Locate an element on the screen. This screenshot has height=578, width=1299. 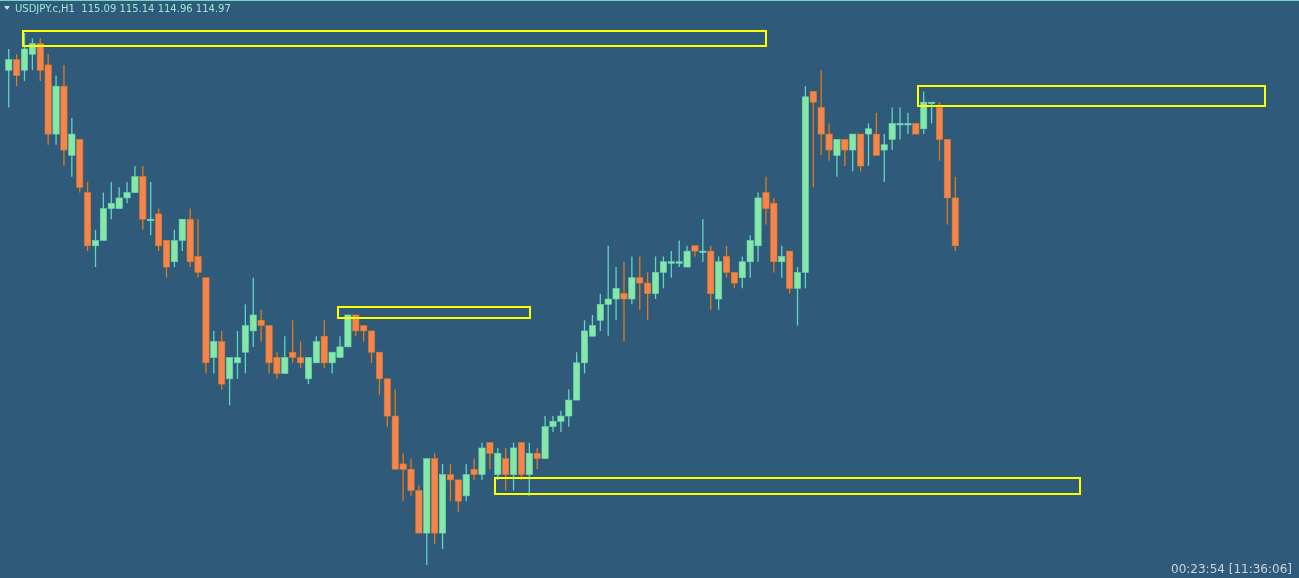
chart-title: USDJPY.c,H1 115.09 115.14 114.96 114.97 is located at coordinates (123, 8).